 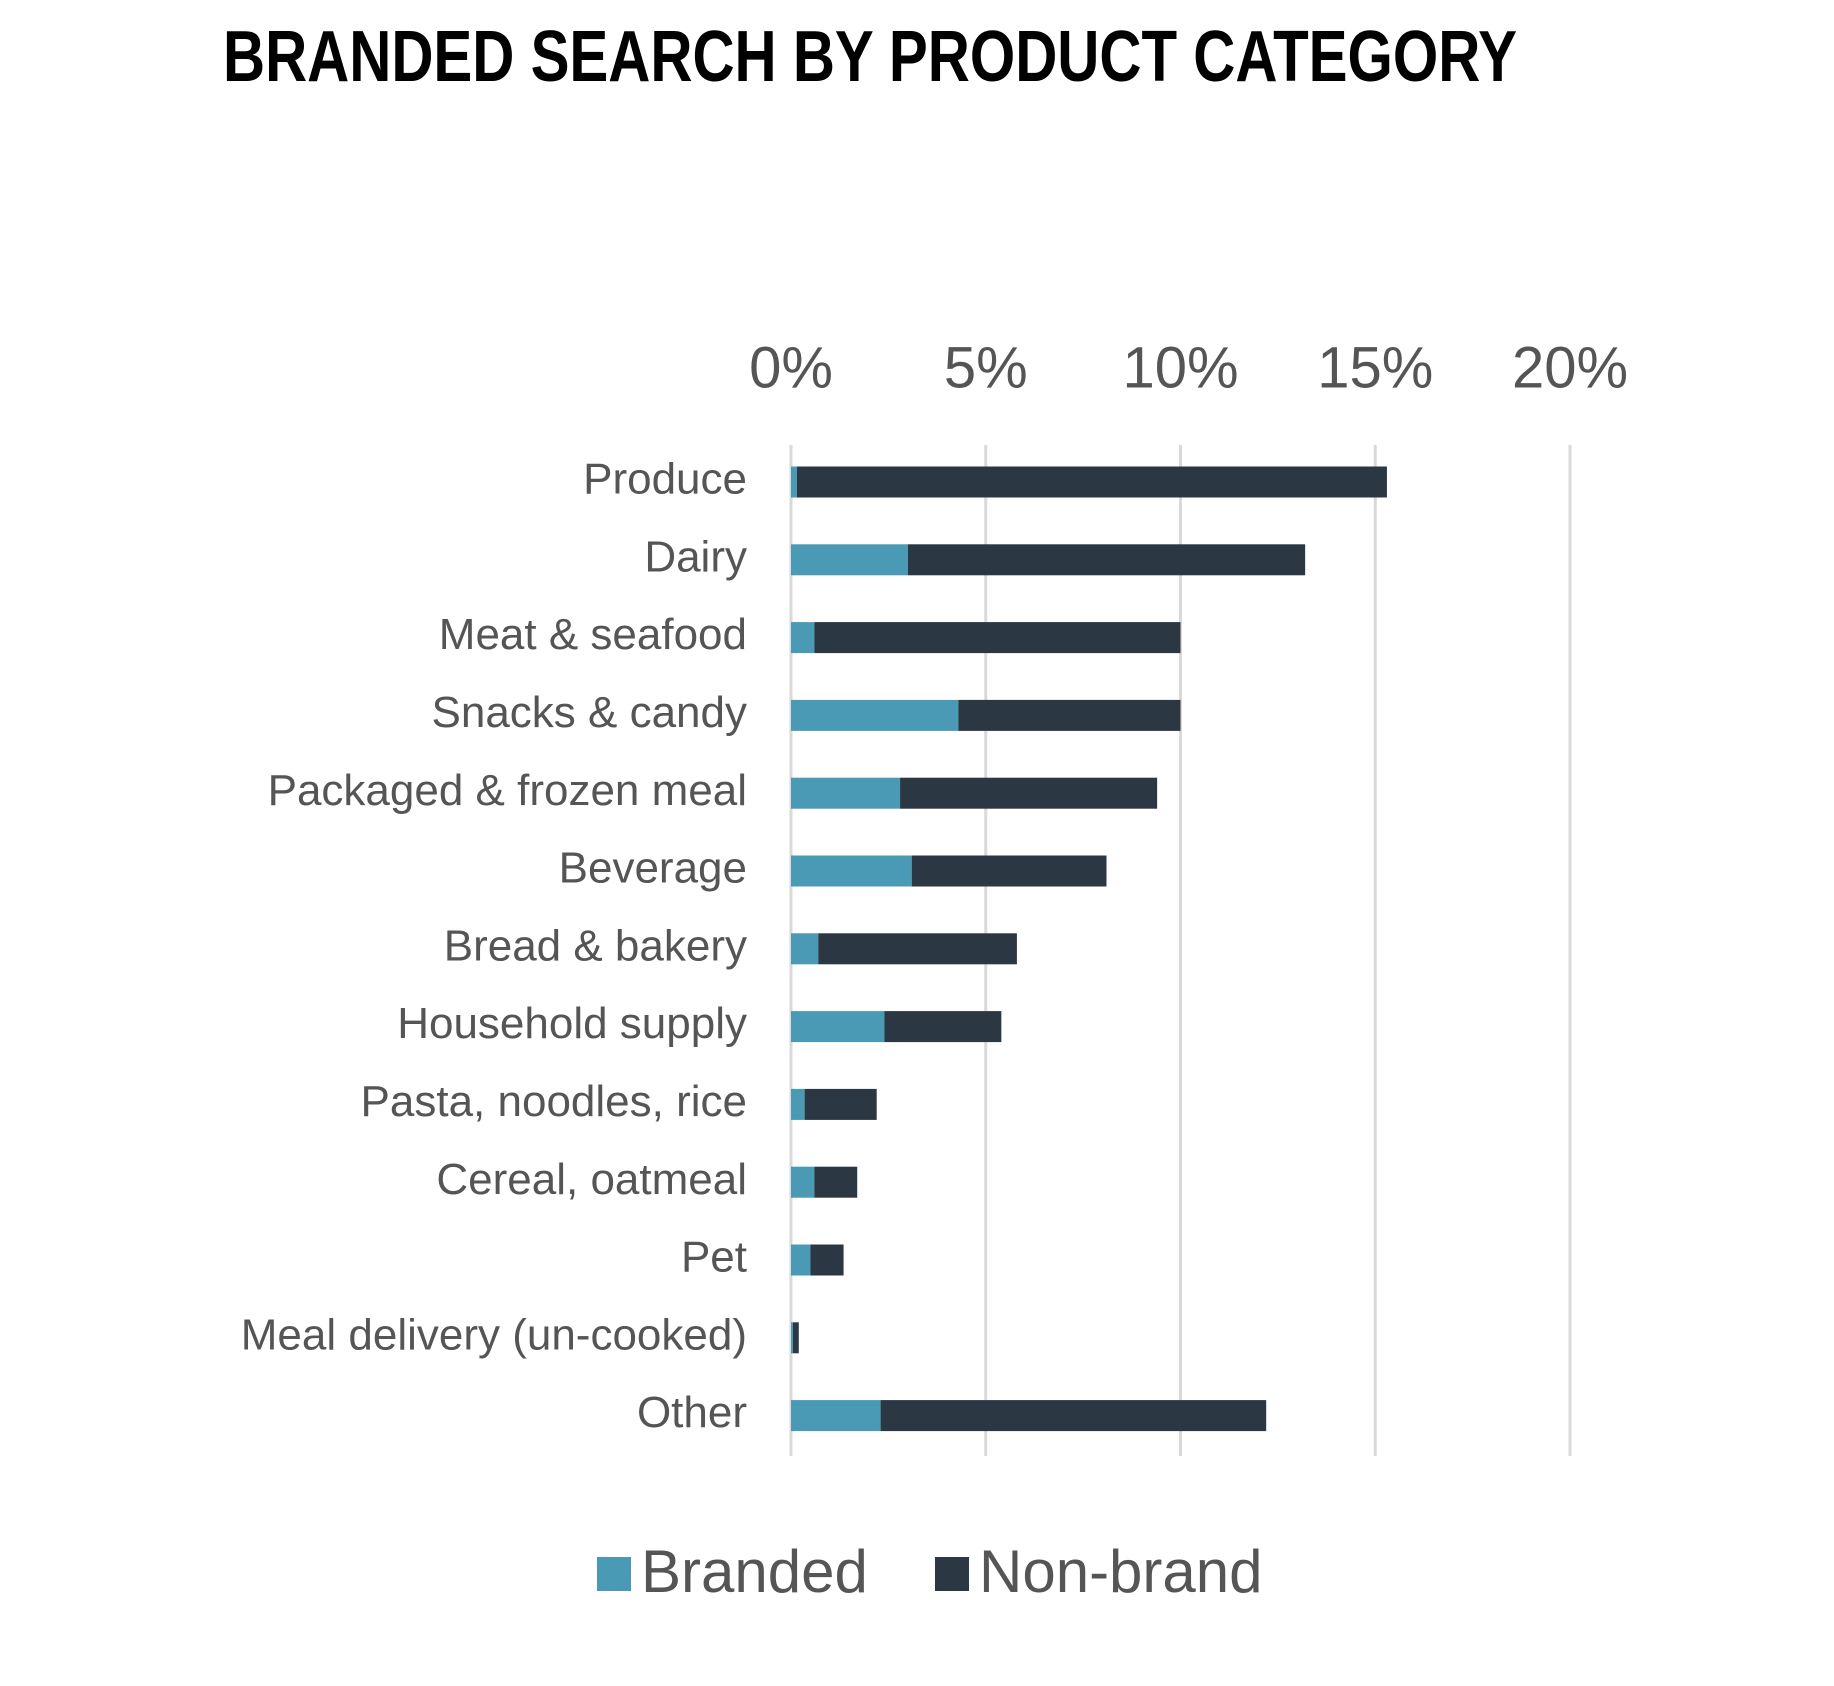 I want to click on y-tick-label: Pet, so click(x=714, y=1257).